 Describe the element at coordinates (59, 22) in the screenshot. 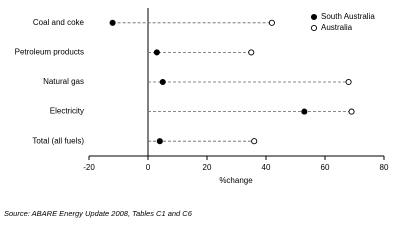

I see `y-tick-label: Coal and coke` at that location.